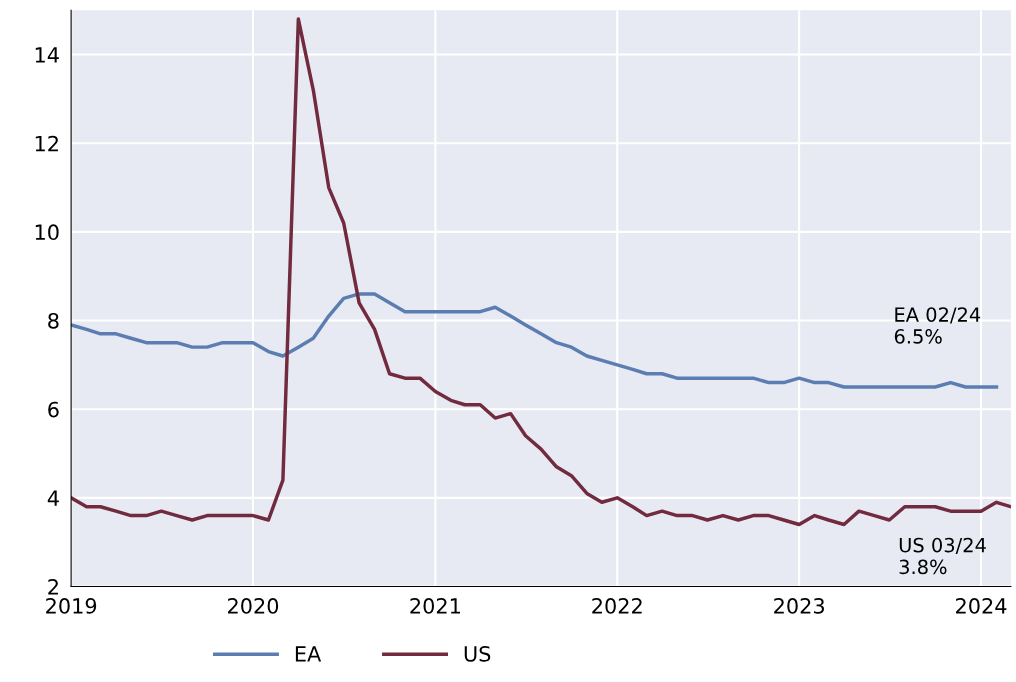  I want to click on x-tick-label: 2024, so click(981, 606).